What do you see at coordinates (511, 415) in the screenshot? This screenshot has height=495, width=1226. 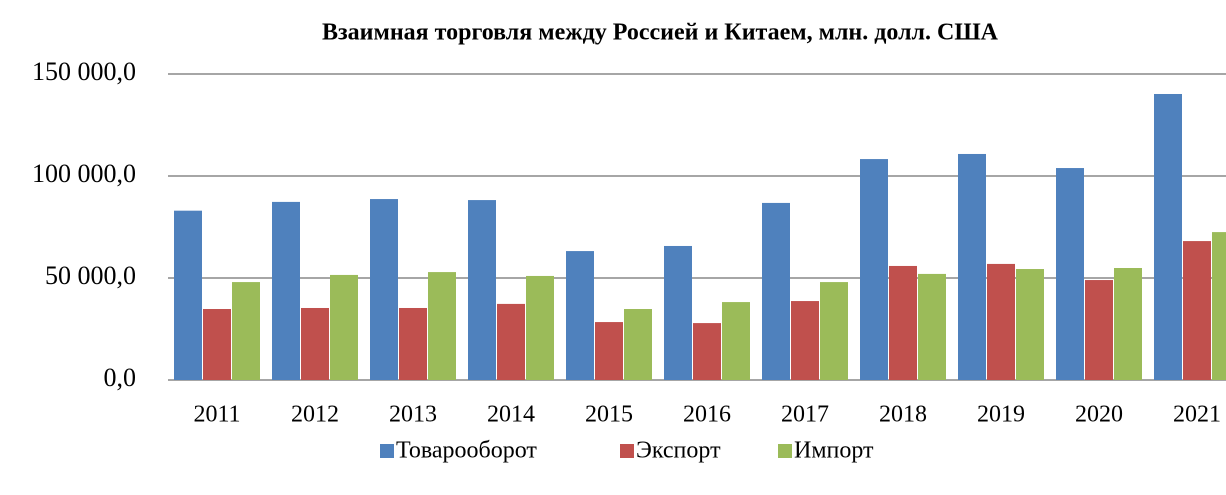 I see `x-tick-label: 2014` at bounding box center [511, 415].